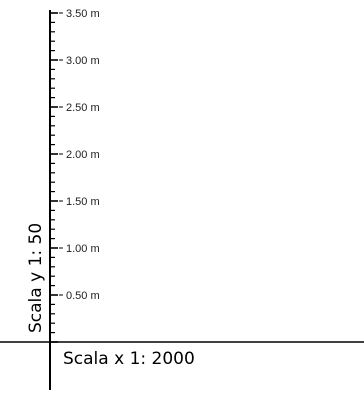 The image size is (364, 407). Describe the element at coordinates (56, 177) in the screenshot. I see `vertical-axis-ticks` at that location.